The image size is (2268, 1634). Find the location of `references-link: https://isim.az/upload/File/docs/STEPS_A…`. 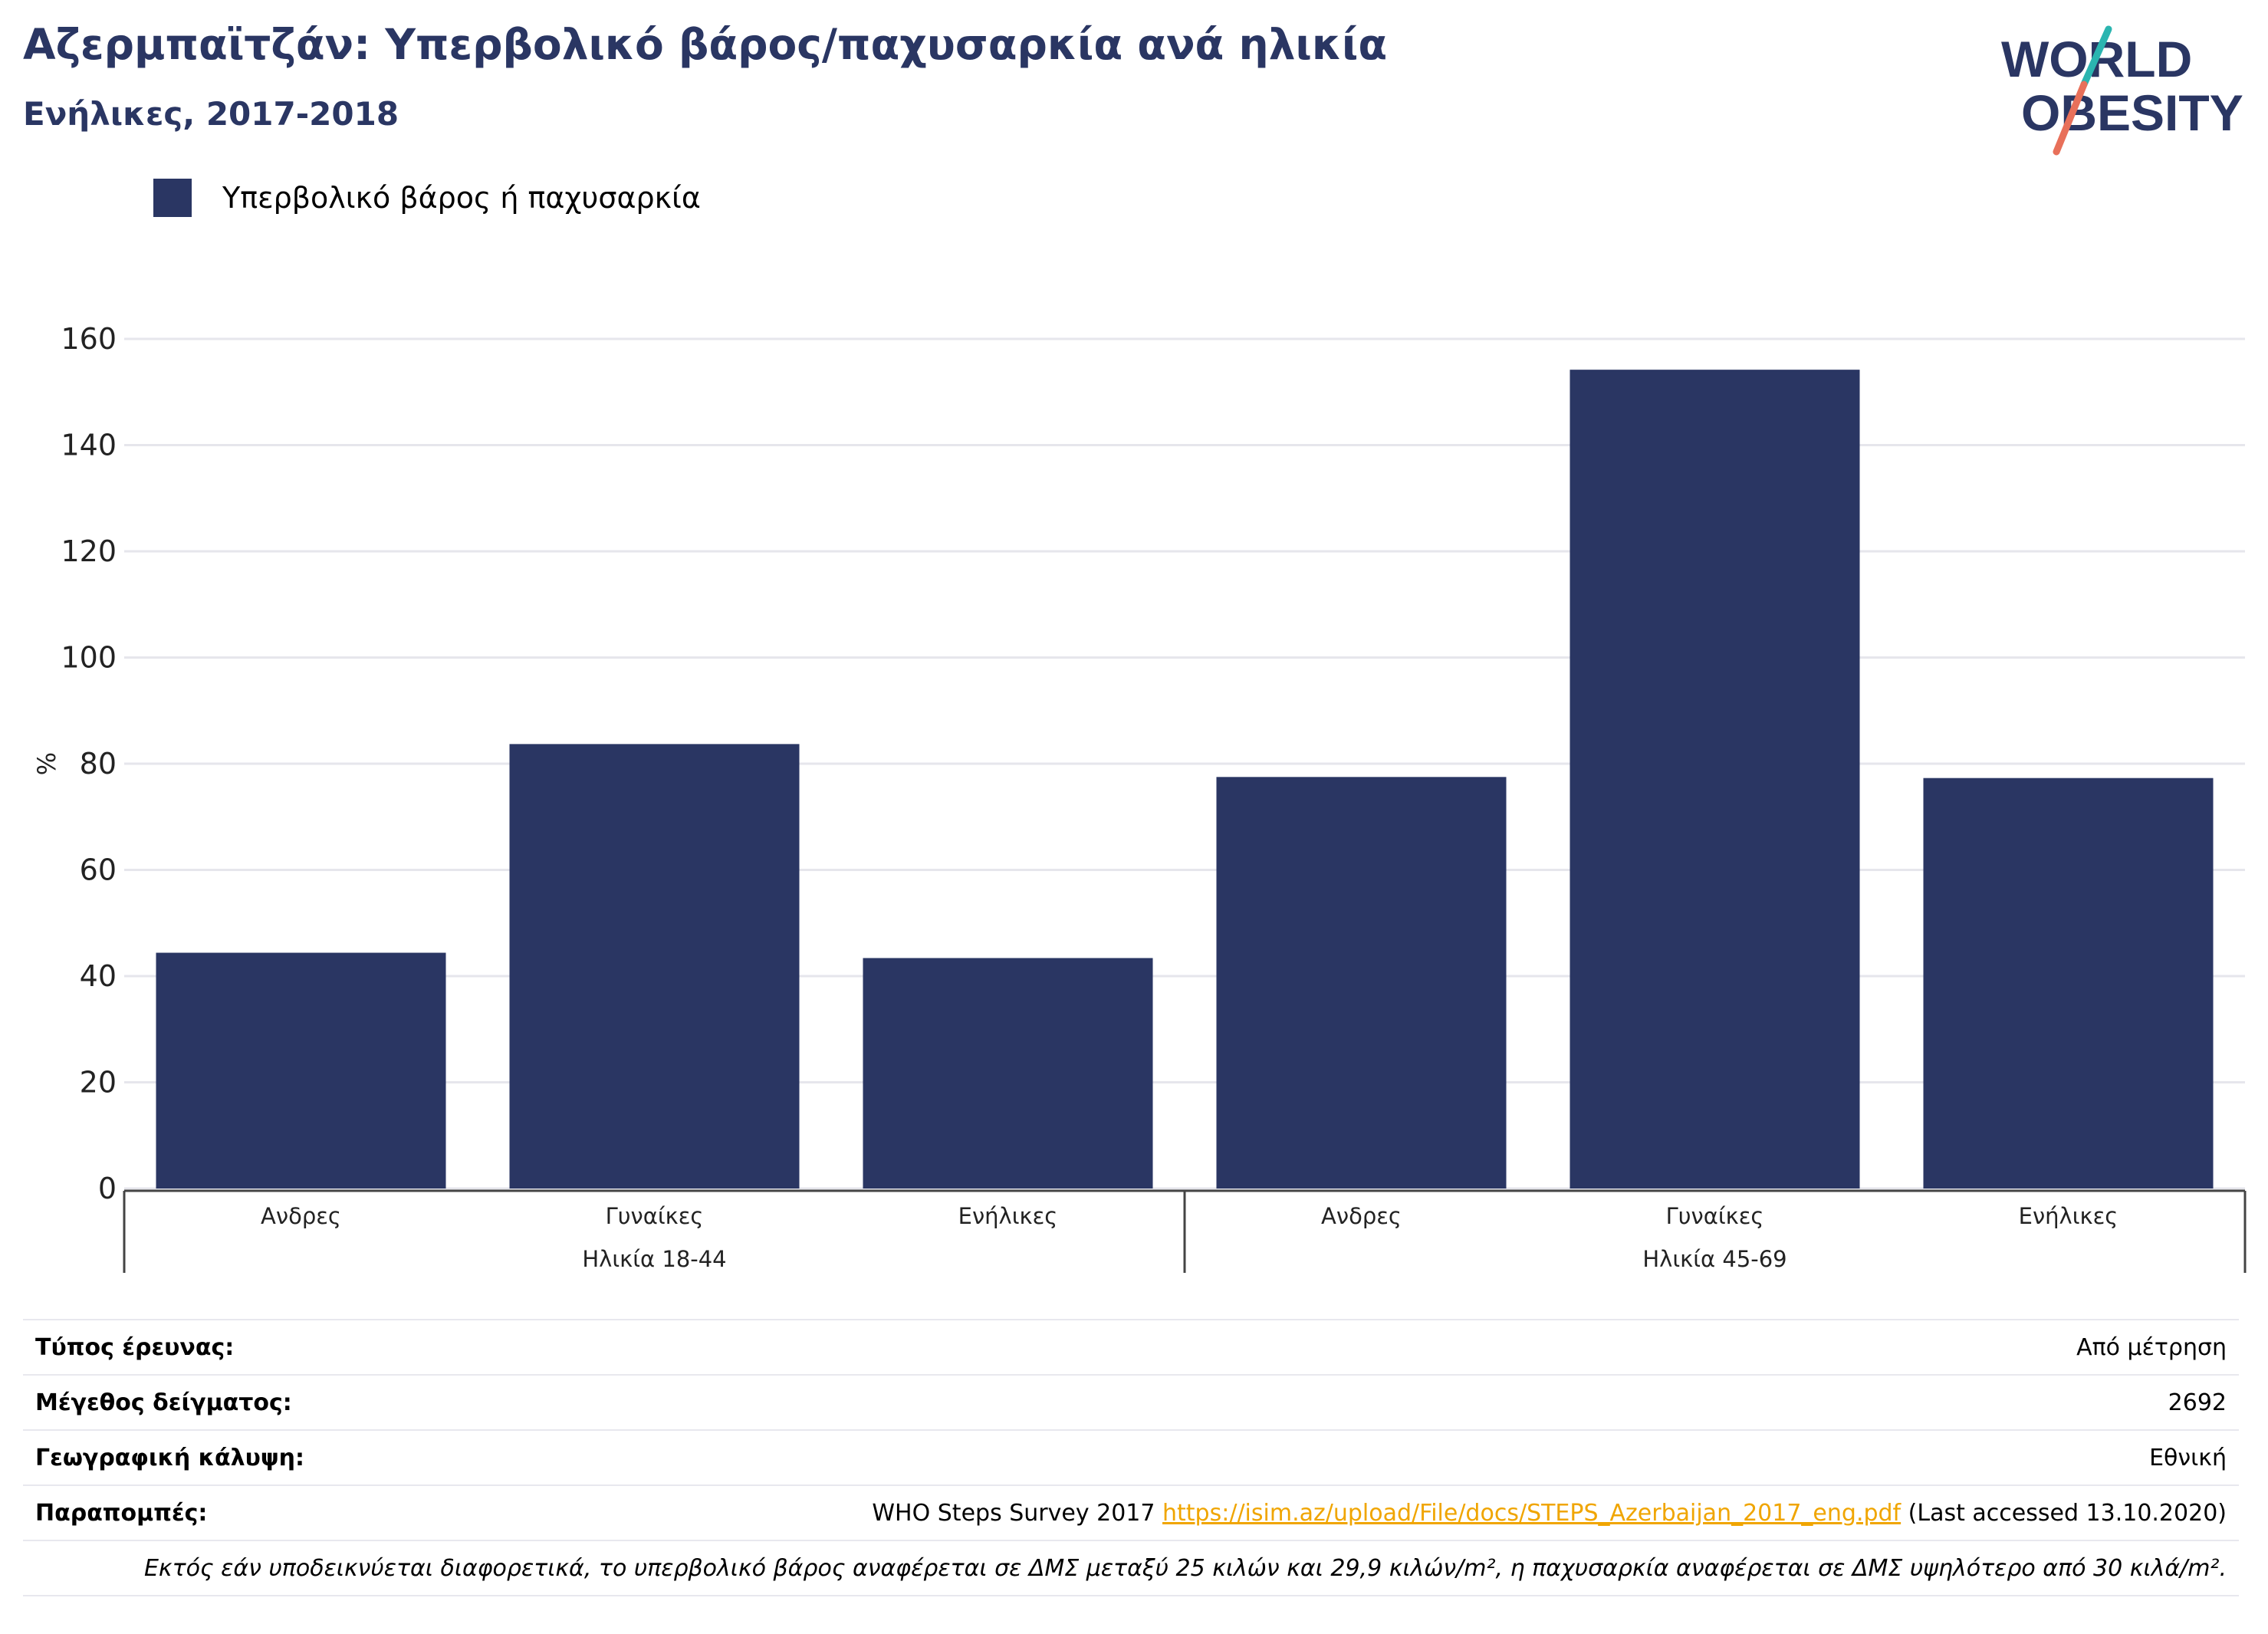

references-link: https://isim.az/upload/File/docs/STEPS_A… is located at coordinates (1532, 1513).